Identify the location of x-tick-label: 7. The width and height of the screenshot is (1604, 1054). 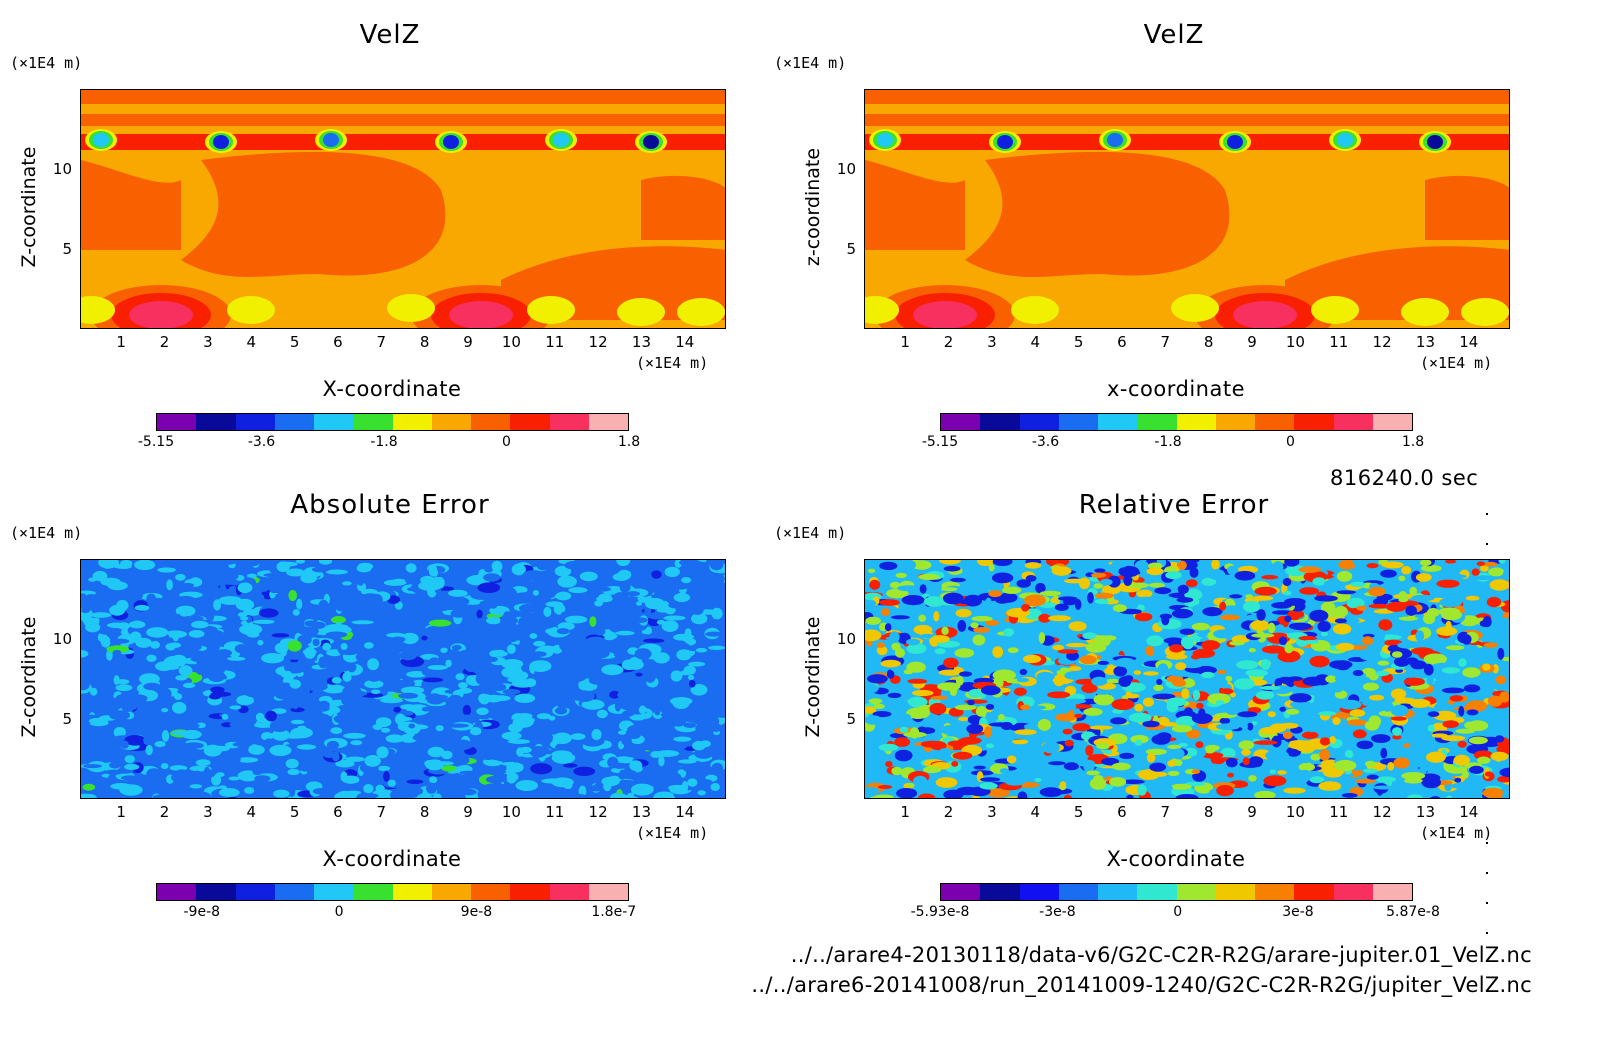
(381, 342).